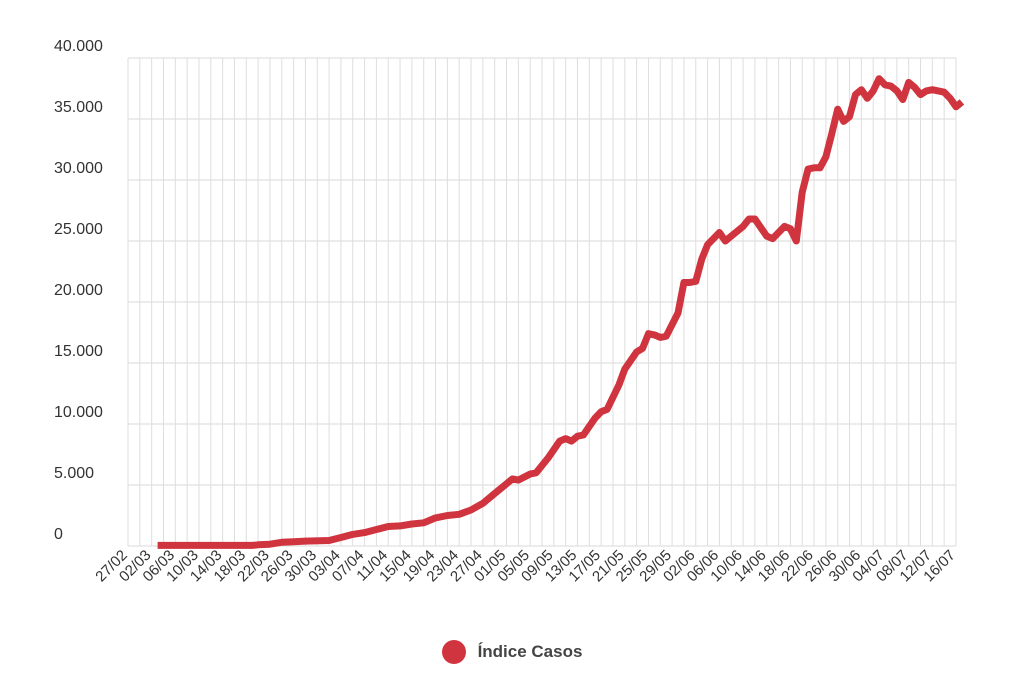 This screenshot has height=682, width=1024. I want to click on y-tick-label: 10.000, so click(78, 412).